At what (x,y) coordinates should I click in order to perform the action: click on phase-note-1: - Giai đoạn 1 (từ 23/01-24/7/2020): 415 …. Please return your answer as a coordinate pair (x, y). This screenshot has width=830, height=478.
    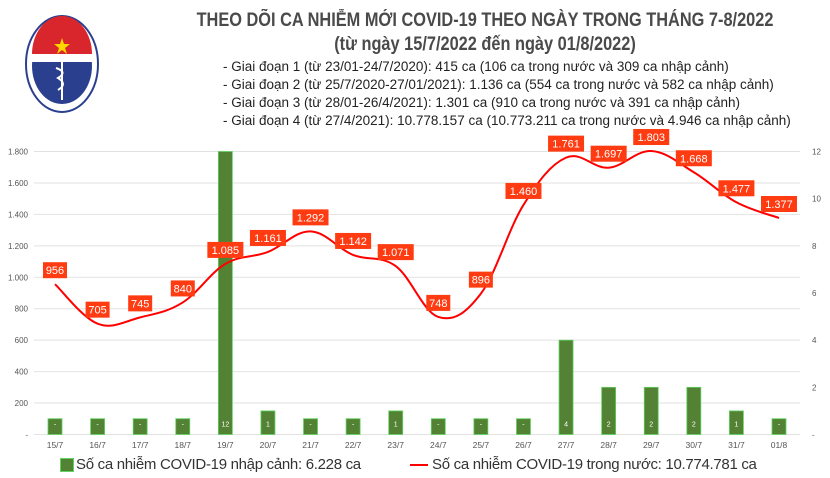
    Looking at the image, I should click on (476, 66).